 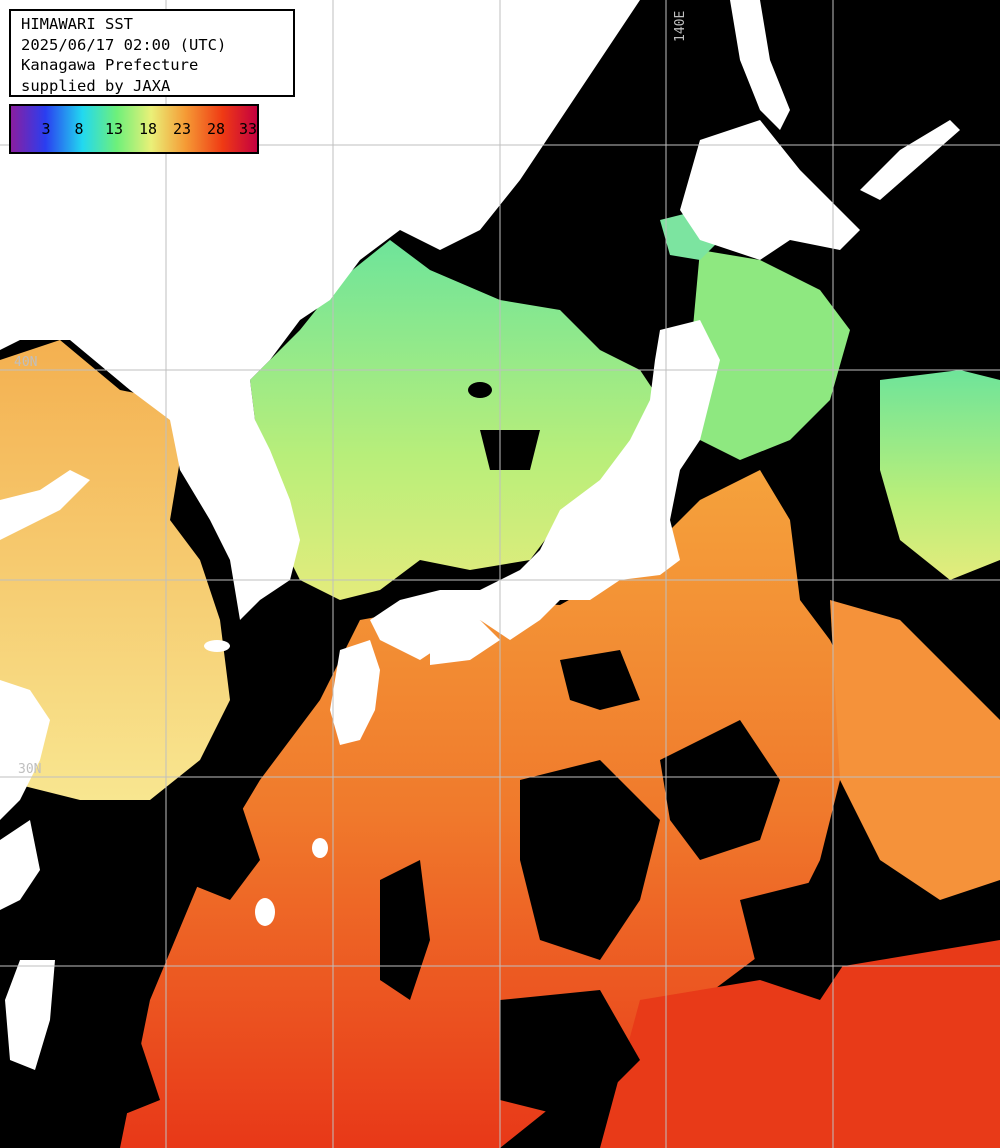 I want to click on land-island-small, so click(x=410, y=140).